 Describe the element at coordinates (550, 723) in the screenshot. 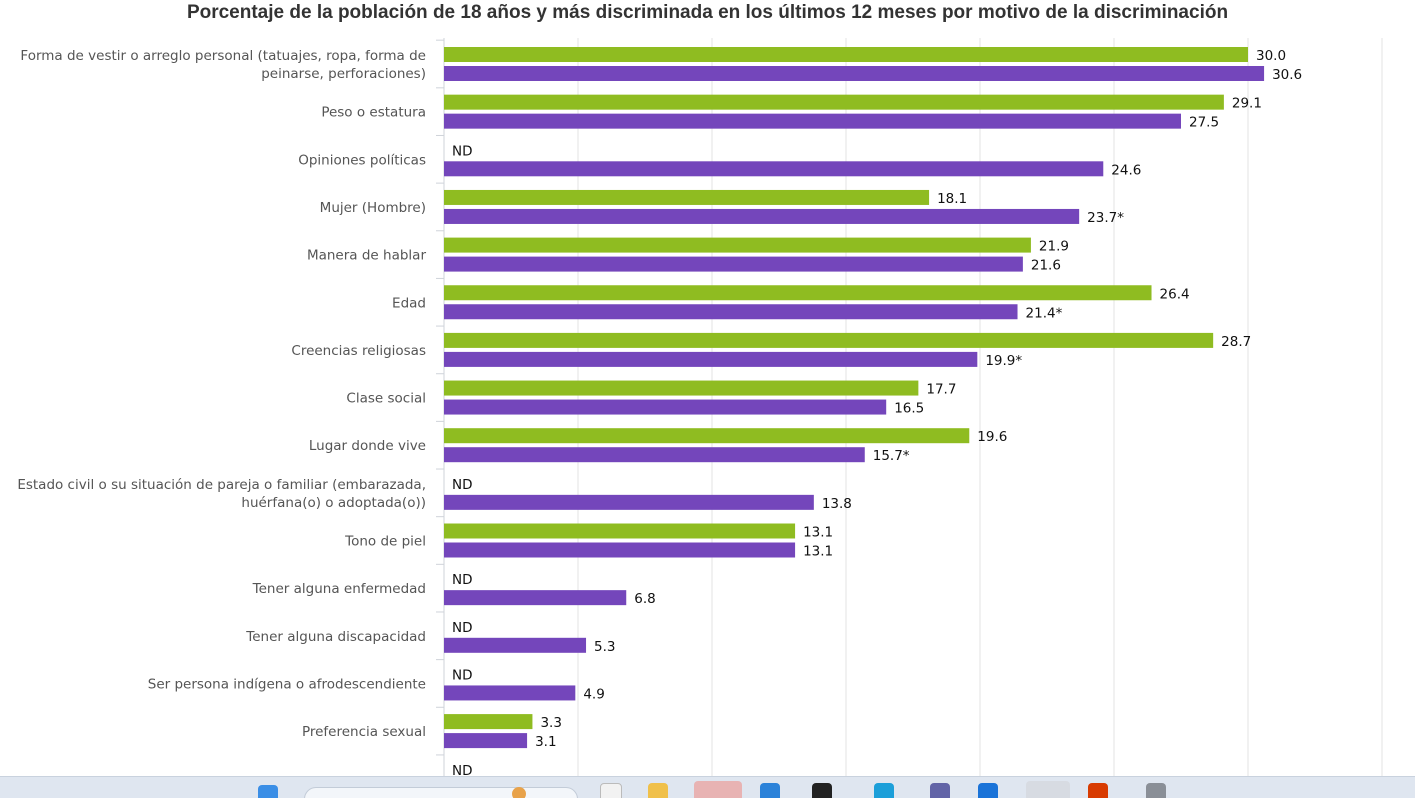

I see `data-label: 3.3` at that location.